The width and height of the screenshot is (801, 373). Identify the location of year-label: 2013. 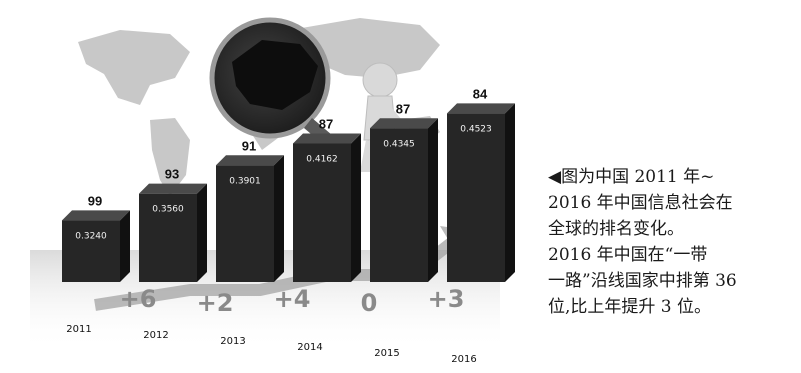
(232, 341).